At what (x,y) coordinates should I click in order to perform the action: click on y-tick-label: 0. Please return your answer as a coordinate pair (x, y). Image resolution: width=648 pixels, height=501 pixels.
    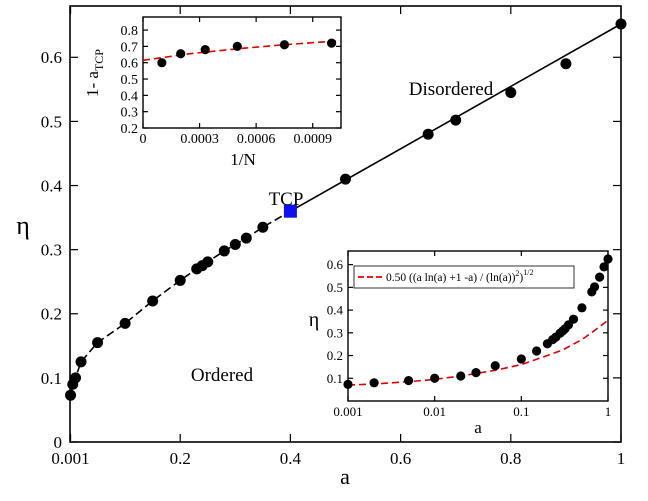
    Looking at the image, I should click on (58, 442).